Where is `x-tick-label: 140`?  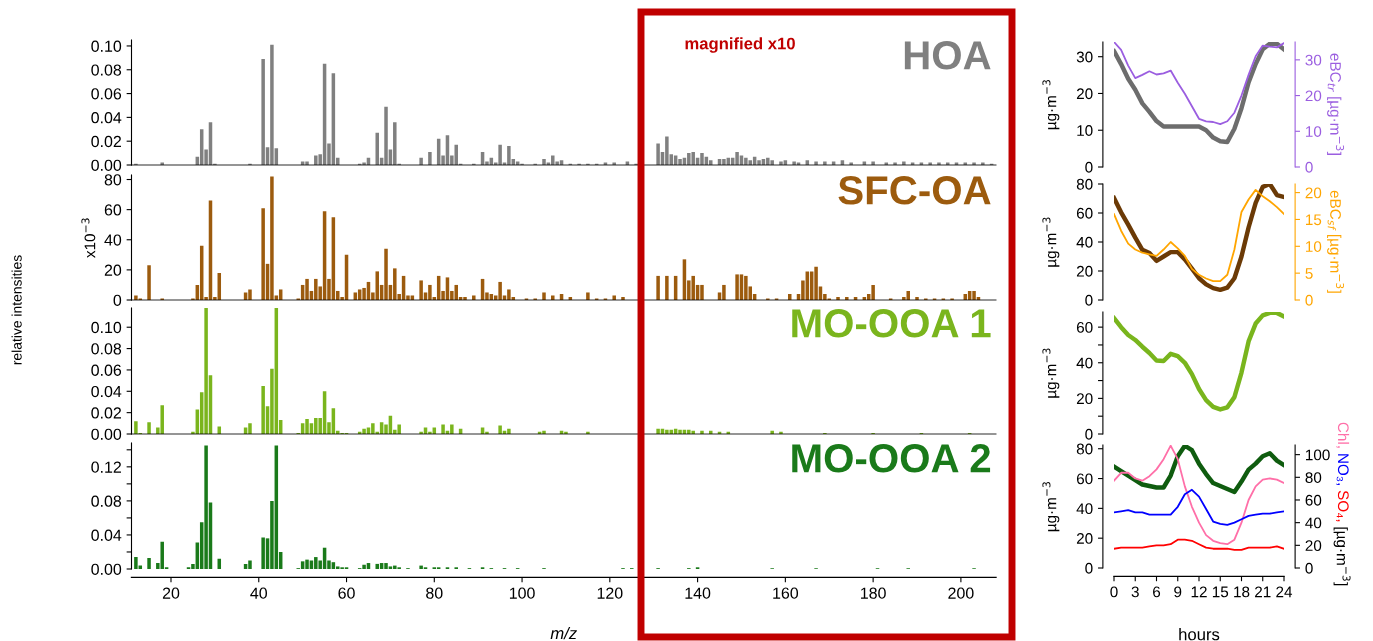 x-tick-label: 140 is located at coordinates (698, 593).